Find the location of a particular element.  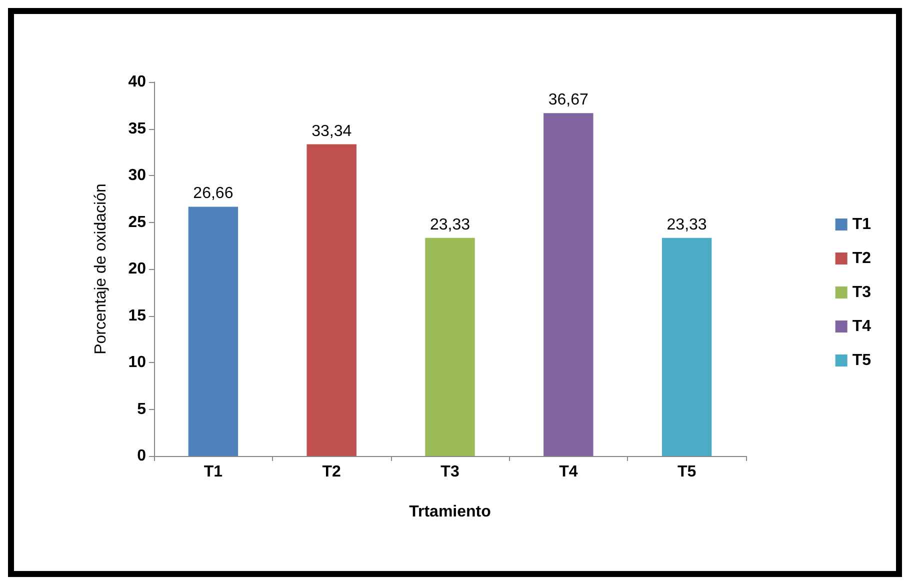

legend-label: T4 is located at coordinates (862, 326).